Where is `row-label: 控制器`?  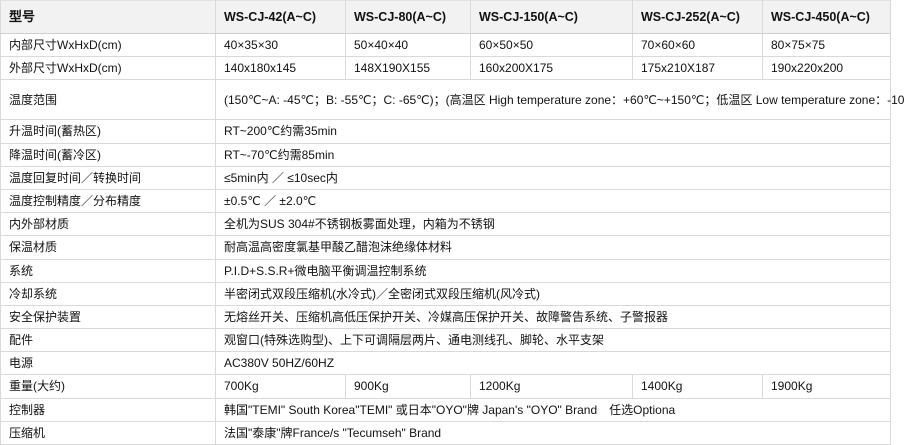 row-label: 控制器 is located at coordinates (108, 409).